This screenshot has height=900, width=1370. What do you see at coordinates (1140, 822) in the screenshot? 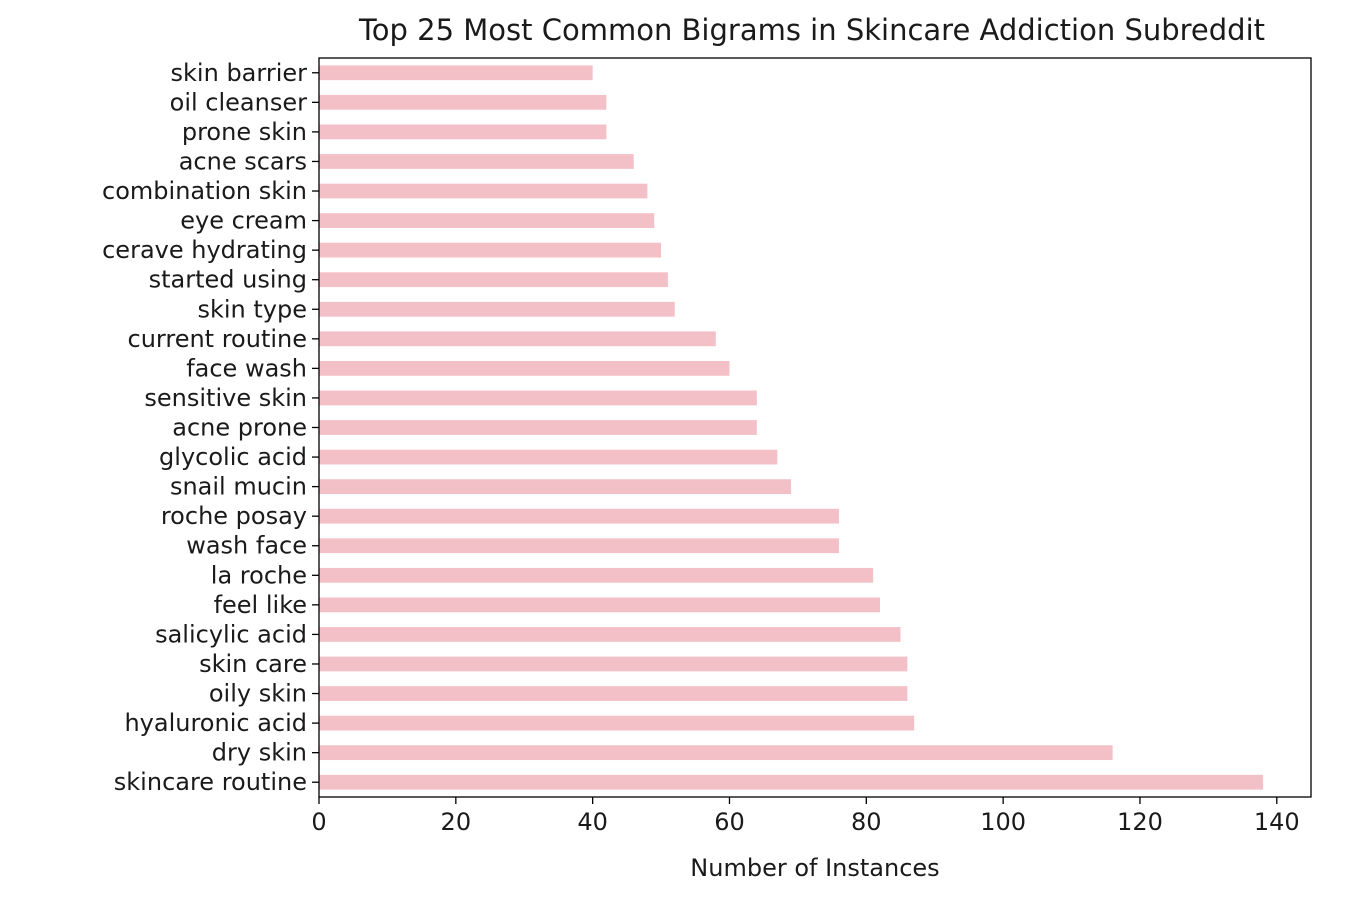
I see `x-tick-label: 120` at bounding box center [1140, 822].